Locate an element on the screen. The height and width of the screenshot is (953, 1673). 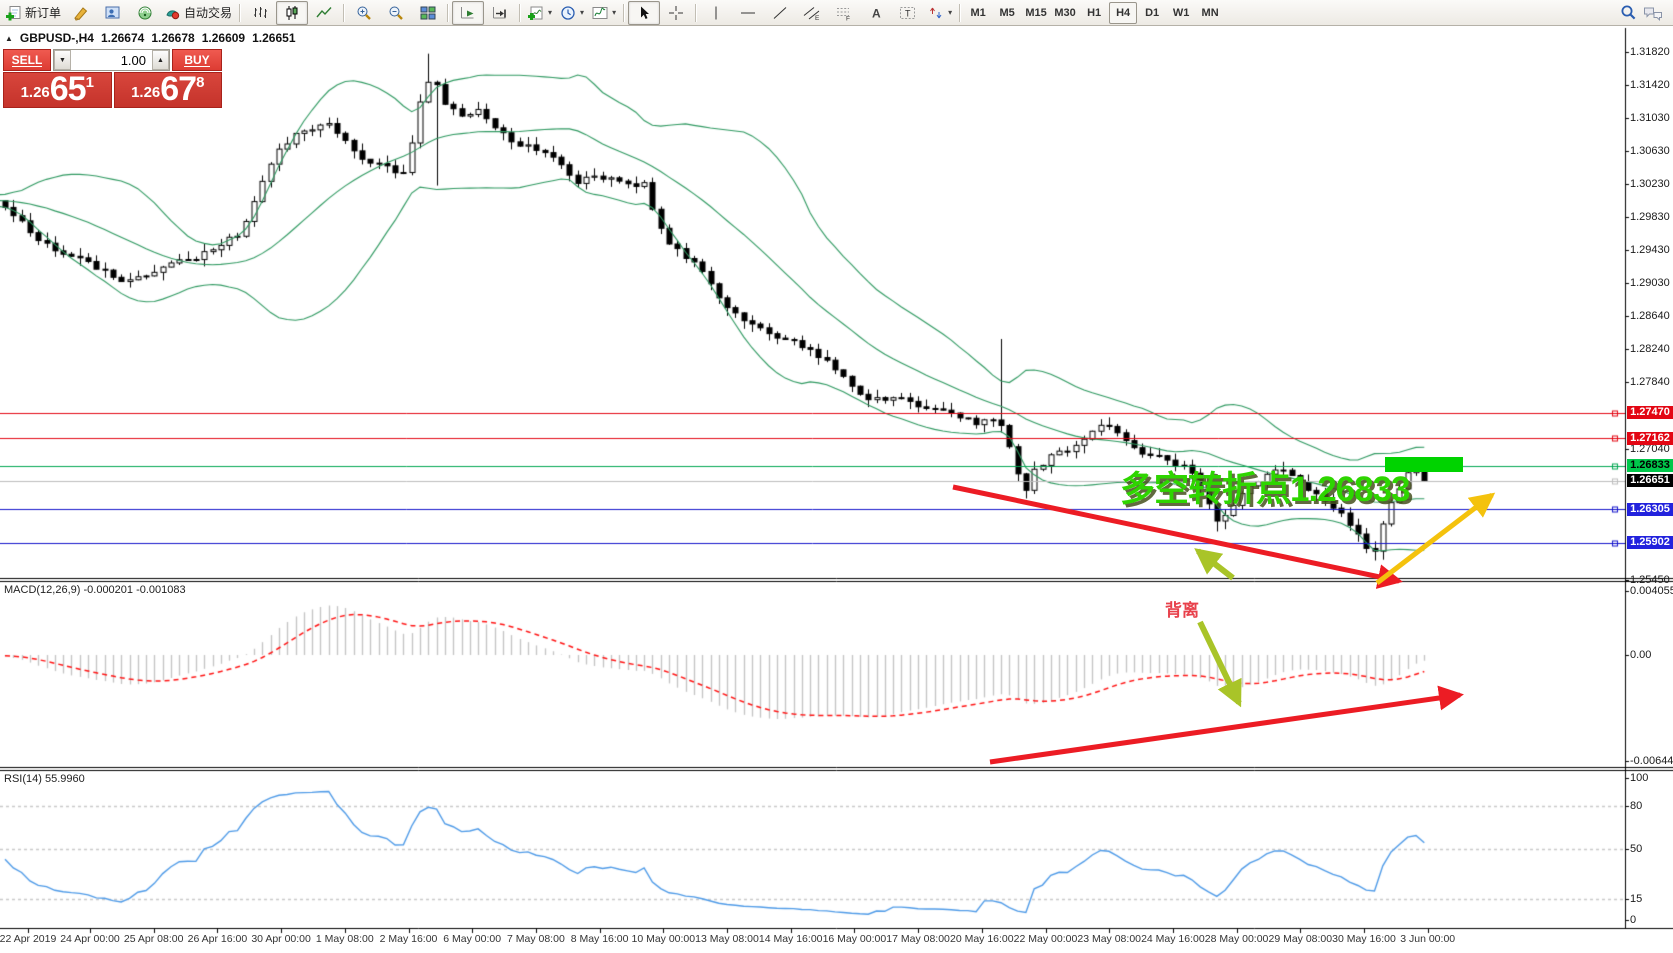
time-axis-label: 22 Apr 2019 is located at coordinates (28, 939).